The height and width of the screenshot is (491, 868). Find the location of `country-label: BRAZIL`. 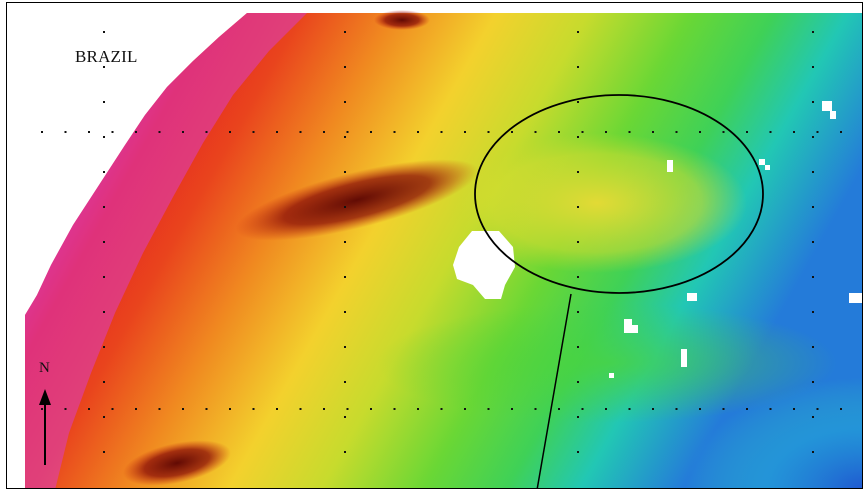

country-label: BRAZIL is located at coordinates (106, 56).